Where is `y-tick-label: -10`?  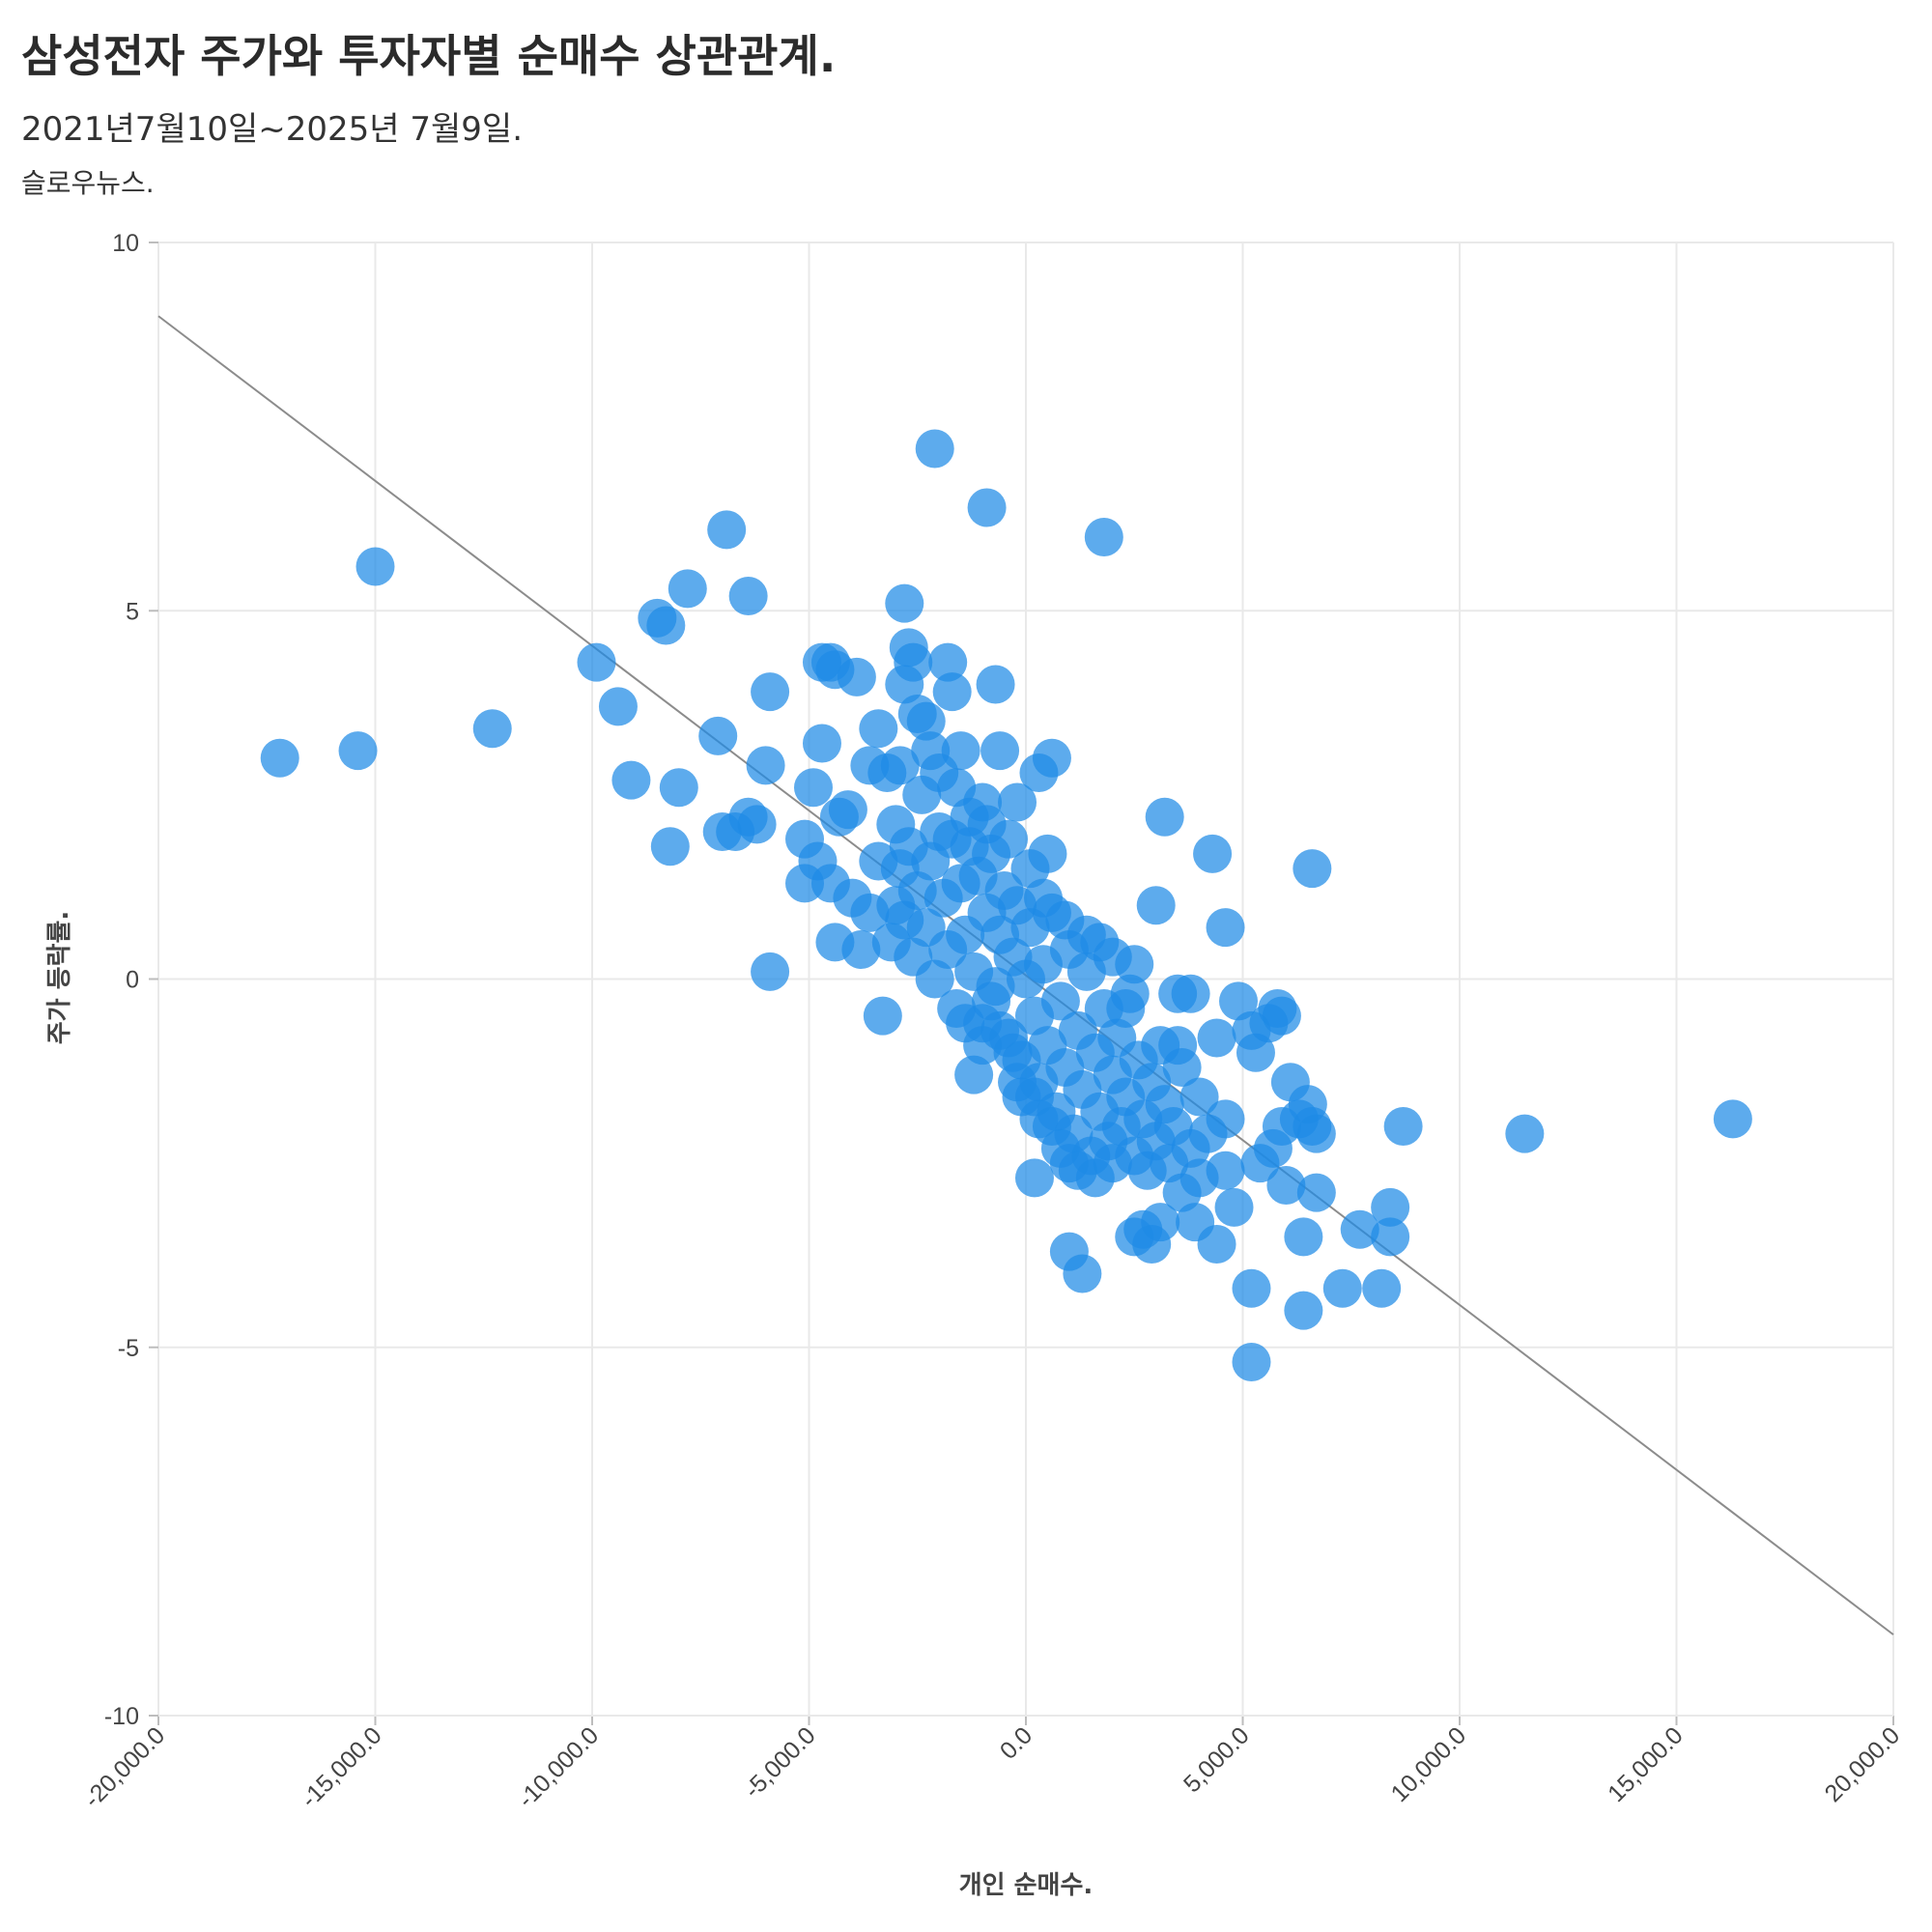 y-tick-label: -10 is located at coordinates (121, 1716).